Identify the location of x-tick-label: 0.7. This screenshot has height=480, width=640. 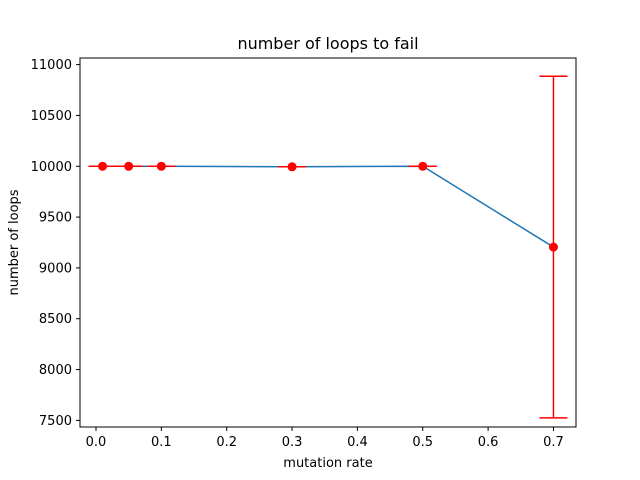
(553, 442).